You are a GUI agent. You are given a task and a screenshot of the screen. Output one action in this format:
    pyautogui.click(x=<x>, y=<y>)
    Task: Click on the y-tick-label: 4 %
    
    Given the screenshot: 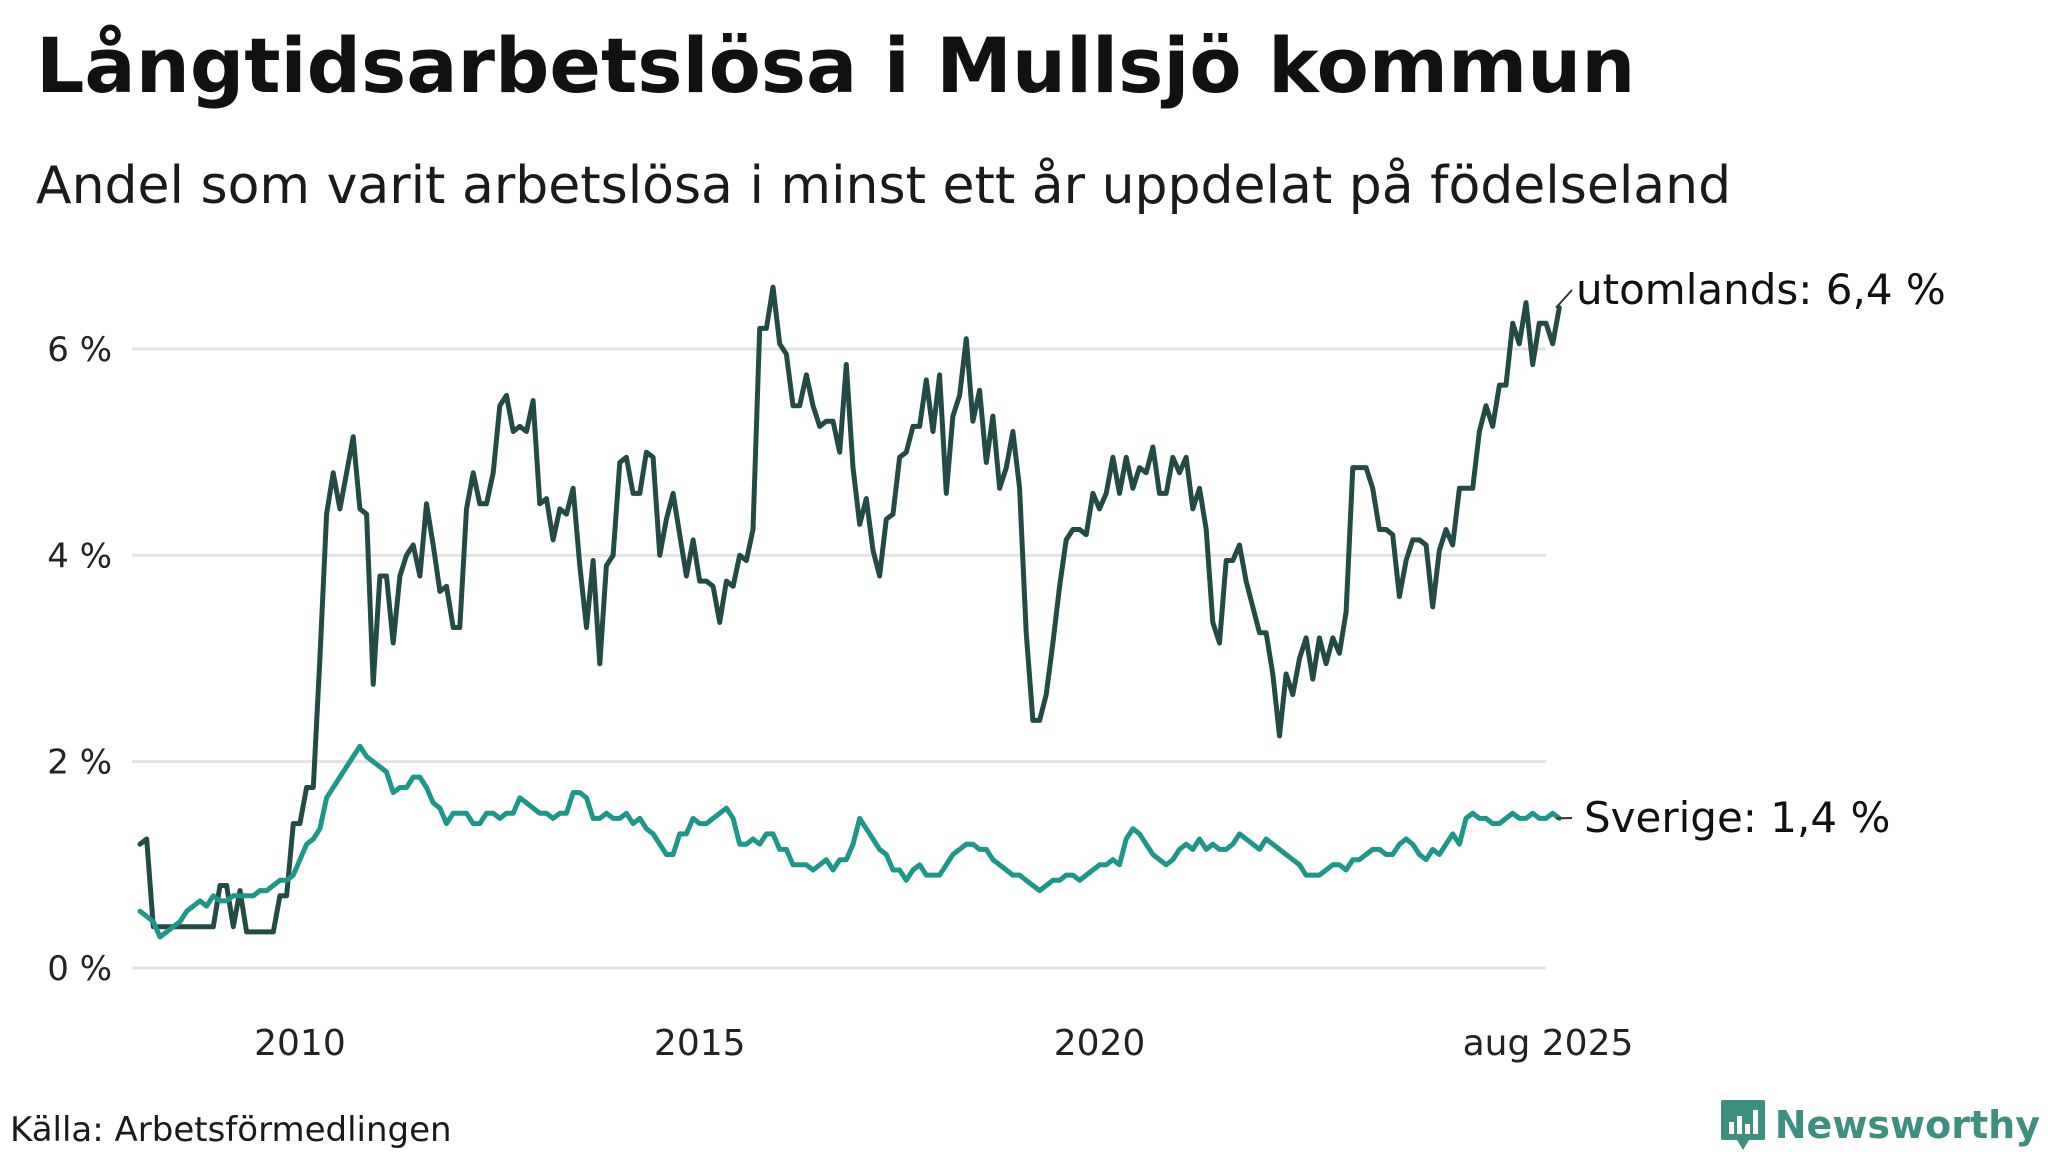 What is the action you would take?
    pyautogui.click(x=79, y=556)
    